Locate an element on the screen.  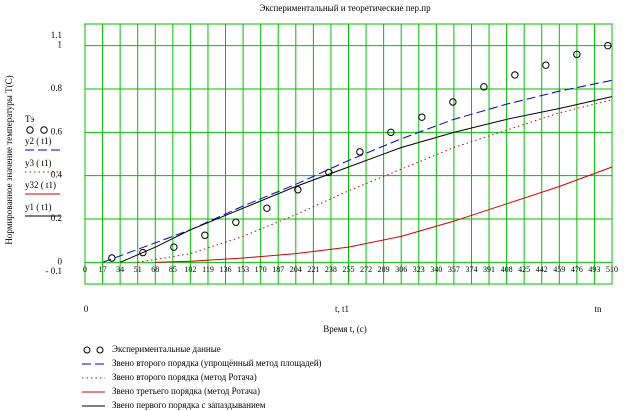
x-tick-label: 255 is located at coordinates (349, 269).